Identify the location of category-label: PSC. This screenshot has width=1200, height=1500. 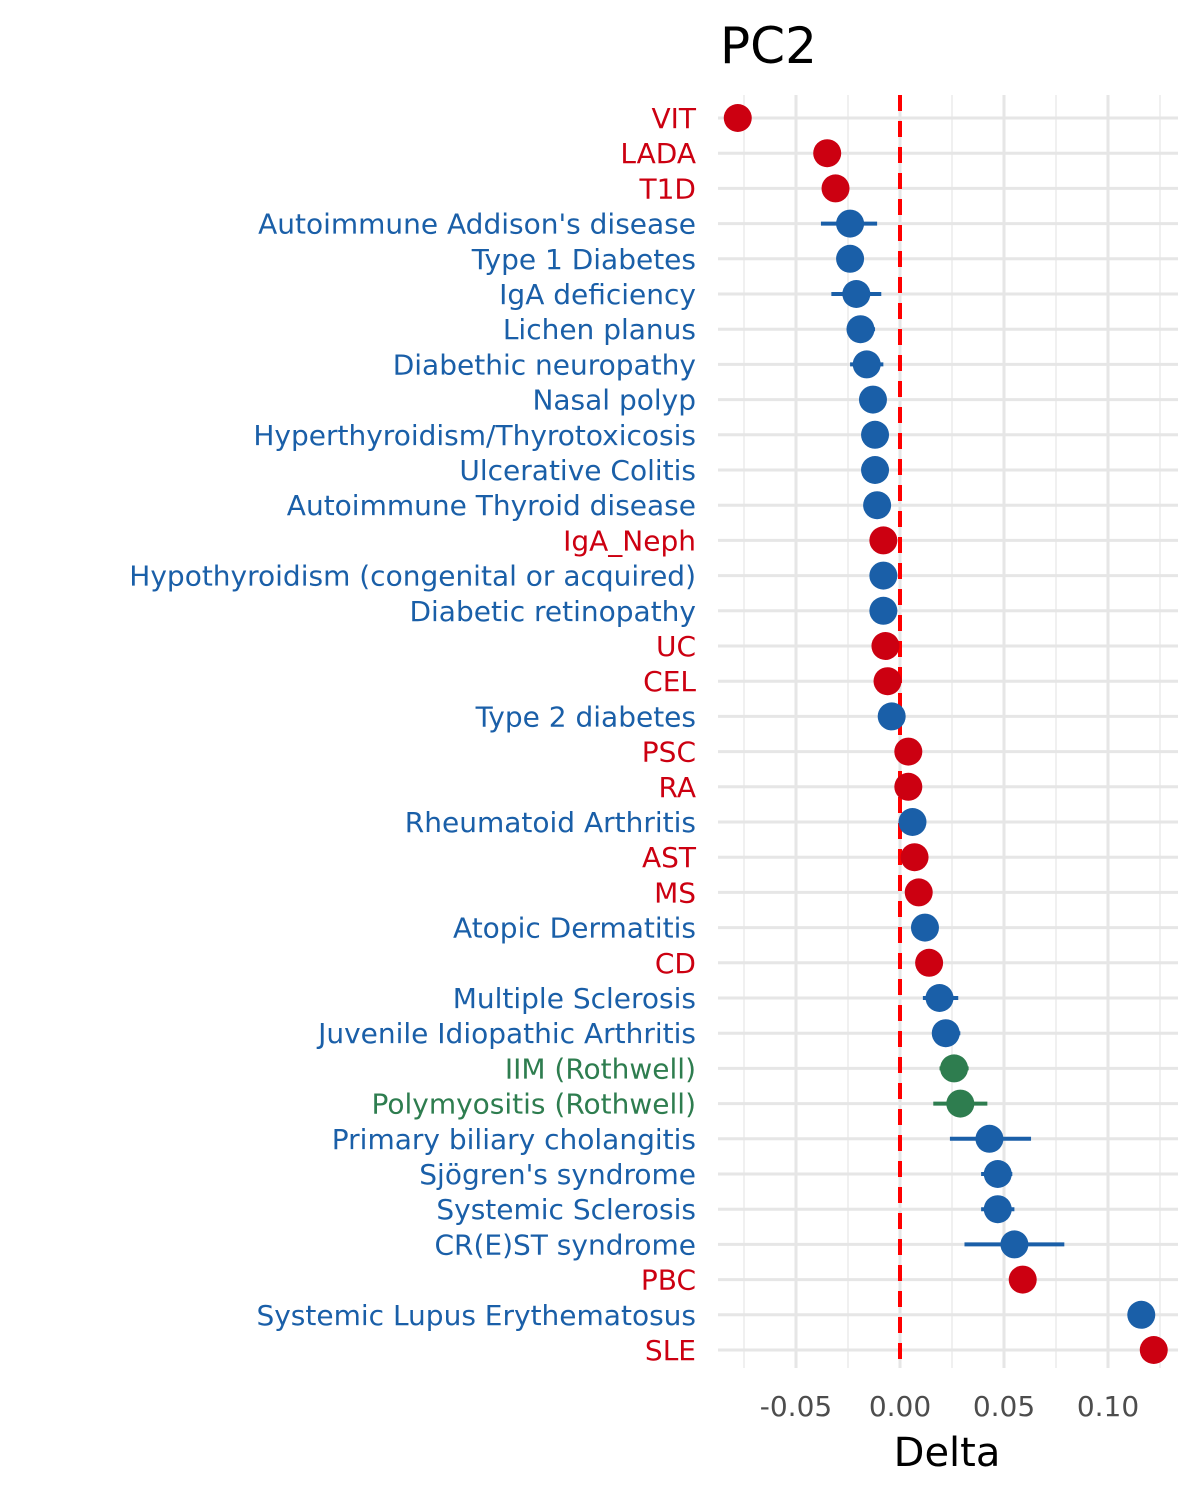
(669, 752).